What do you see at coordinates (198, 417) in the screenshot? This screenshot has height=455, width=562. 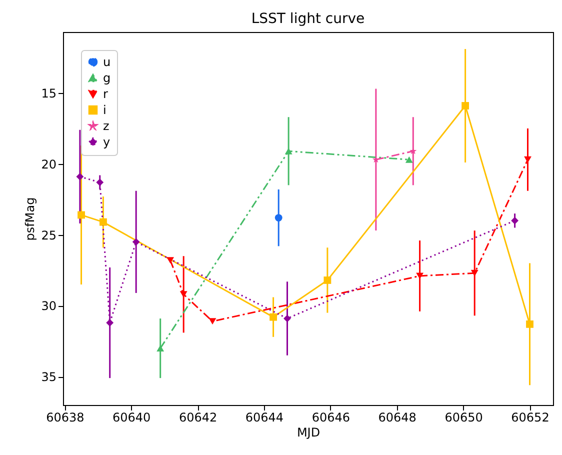 I see `x-tick-label: 60642` at bounding box center [198, 417].